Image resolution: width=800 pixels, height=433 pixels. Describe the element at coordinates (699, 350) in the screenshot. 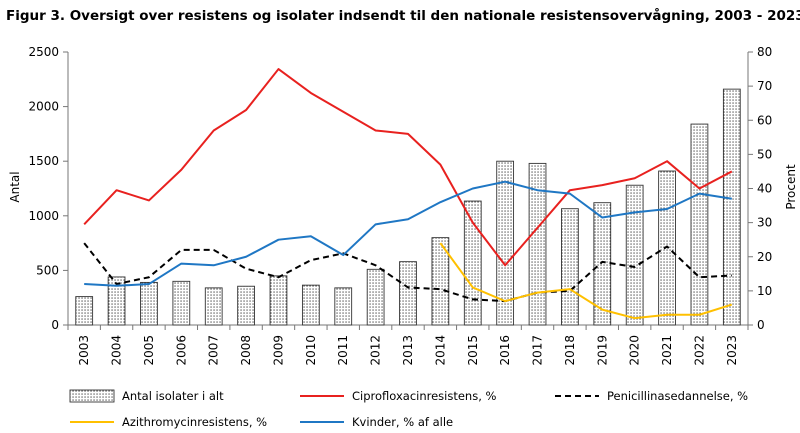

I see `x-tick-label: 2022` at that location.